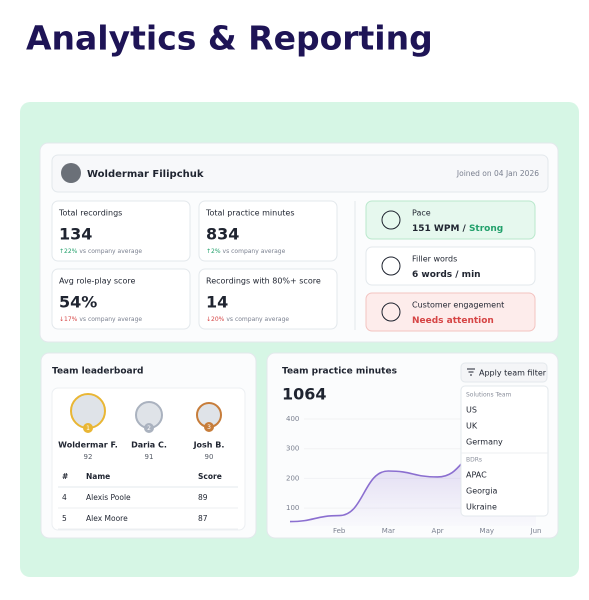  What do you see at coordinates (421, 213) in the screenshot?
I see `metric-label: Pace` at bounding box center [421, 213].